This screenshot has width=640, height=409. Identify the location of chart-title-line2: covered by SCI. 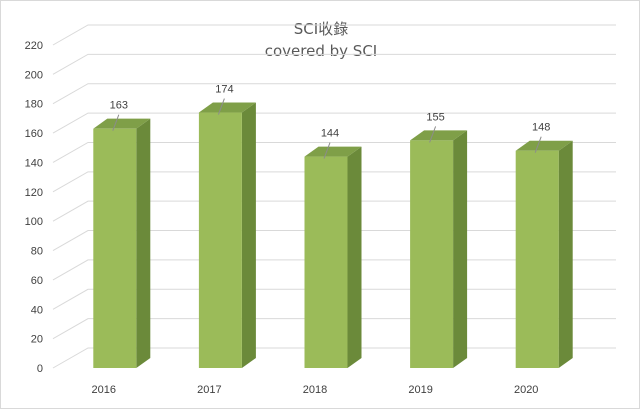
(321, 51).